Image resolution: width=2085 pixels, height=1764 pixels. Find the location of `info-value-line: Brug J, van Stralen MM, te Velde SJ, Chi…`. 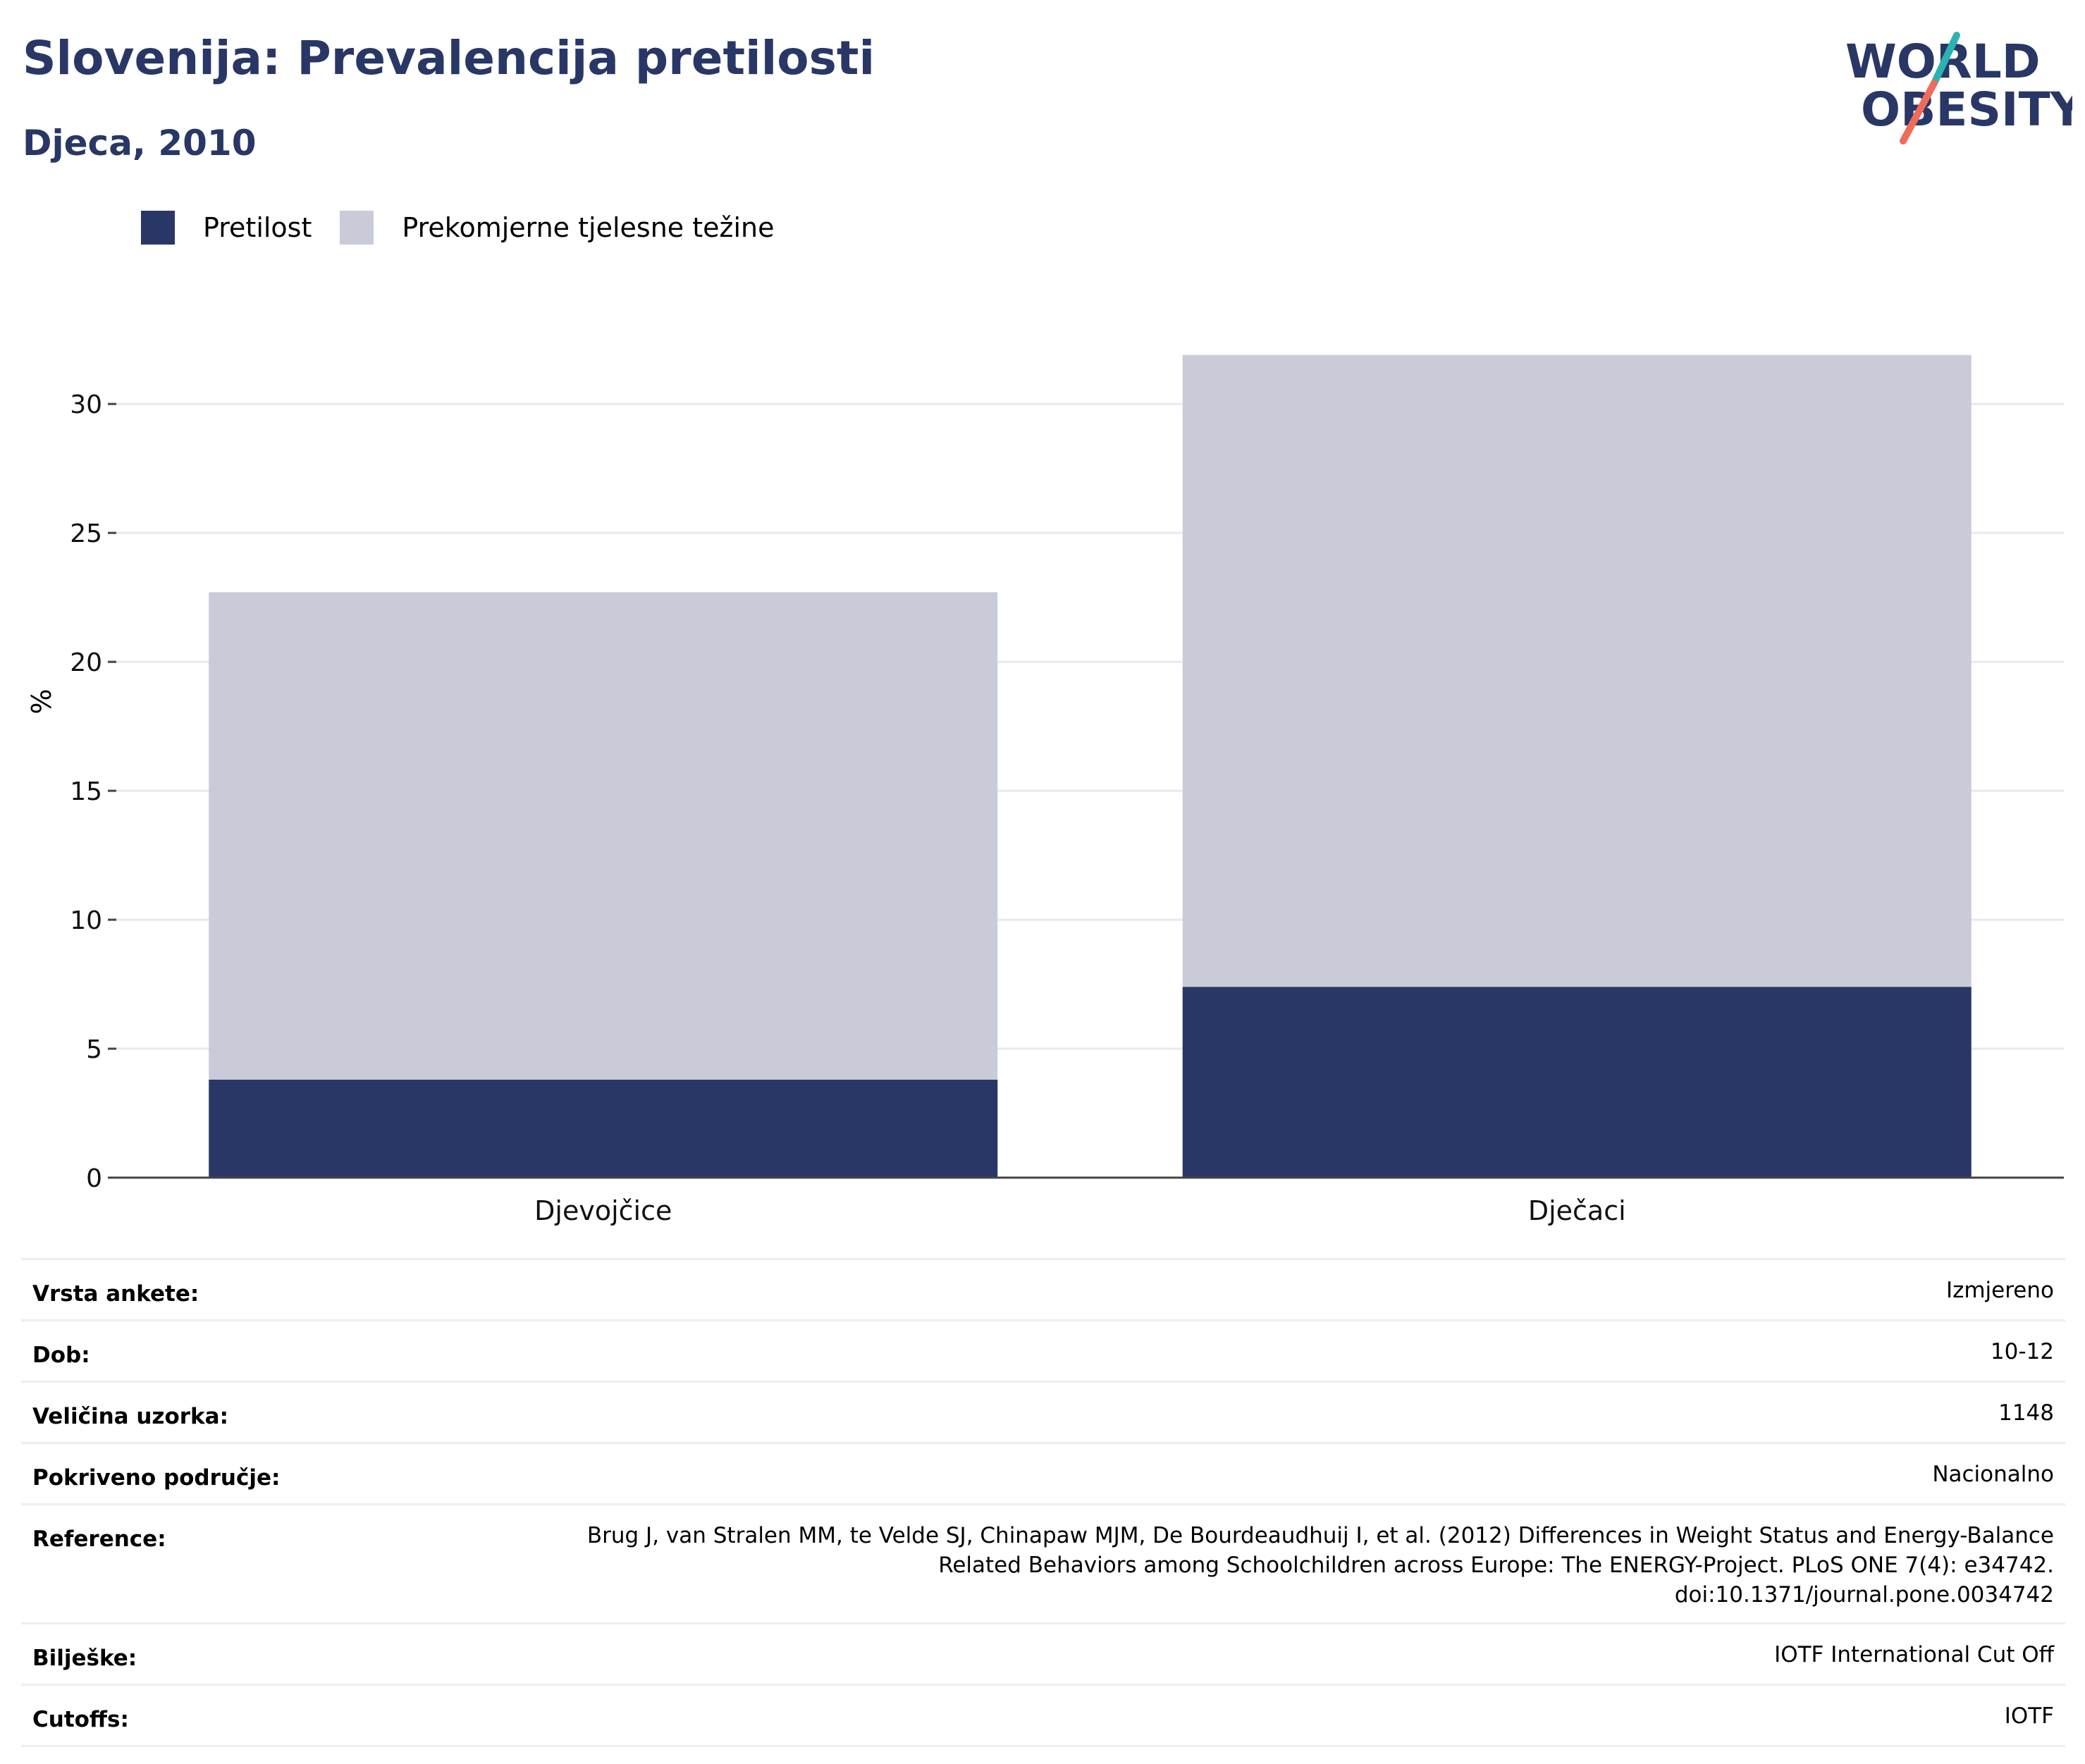

info-value-line: Brug J, van Stralen MM, te Velde SJ, Chi… is located at coordinates (1320, 1535).